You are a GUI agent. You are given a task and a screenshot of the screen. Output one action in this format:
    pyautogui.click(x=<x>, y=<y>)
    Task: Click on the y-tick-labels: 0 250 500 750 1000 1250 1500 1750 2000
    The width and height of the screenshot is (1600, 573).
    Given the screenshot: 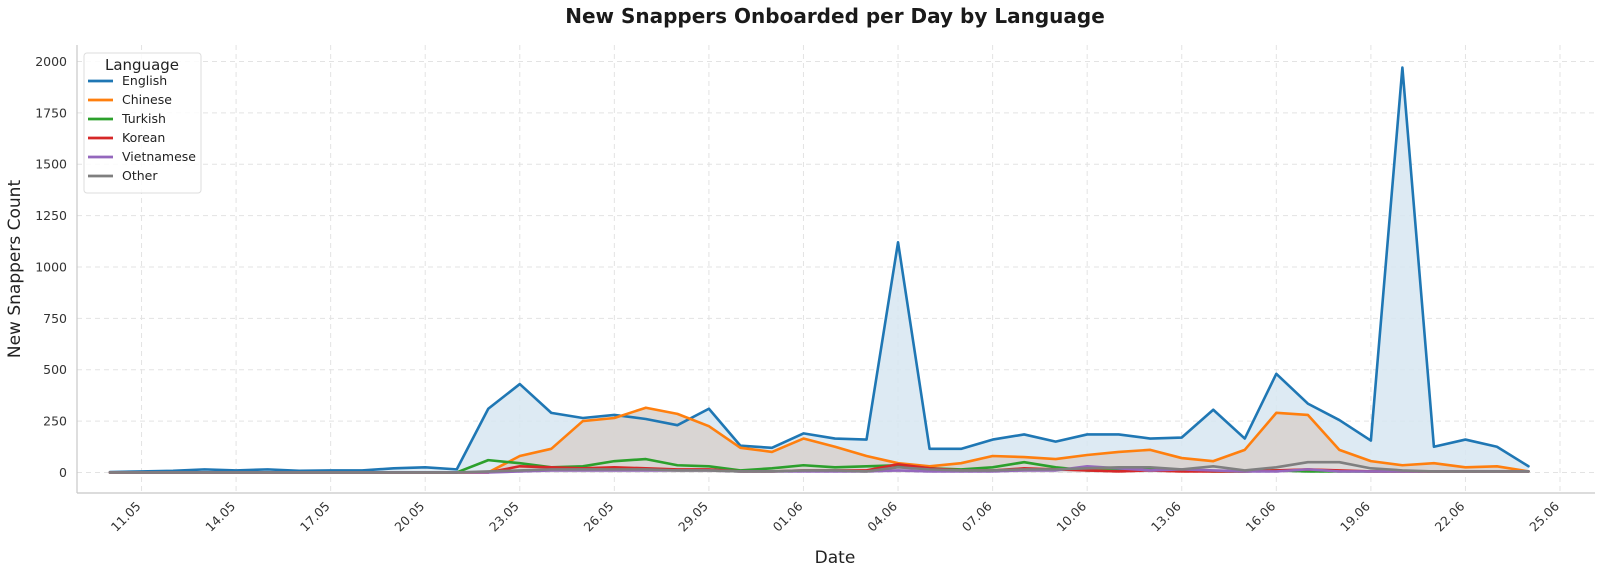 What is the action you would take?
    pyautogui.click(x=51, y=267)
    